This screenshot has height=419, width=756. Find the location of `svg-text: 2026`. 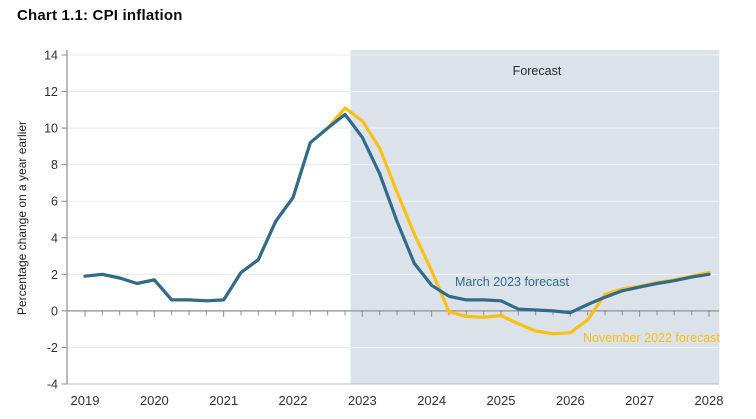

svg-text: 2026 is located at coordinates (570, 400).